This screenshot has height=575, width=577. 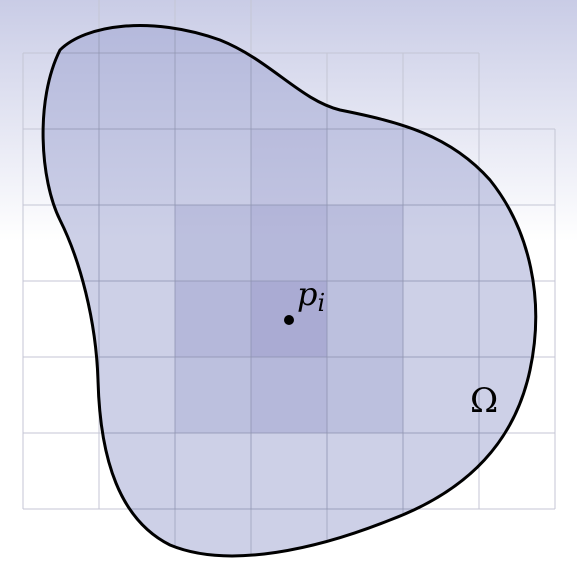 I want to click on region-label: Ω, so click(x=484, y=401).